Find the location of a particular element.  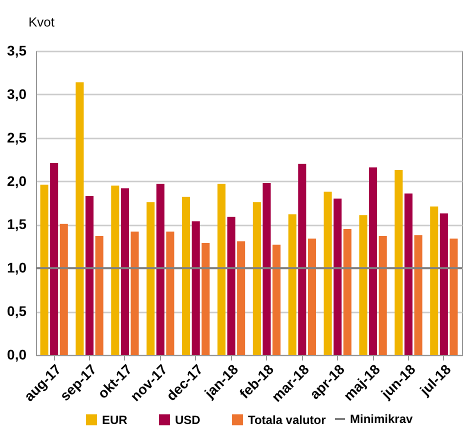

y-tick-label: 0,0 is located at coordinates (17, 354).